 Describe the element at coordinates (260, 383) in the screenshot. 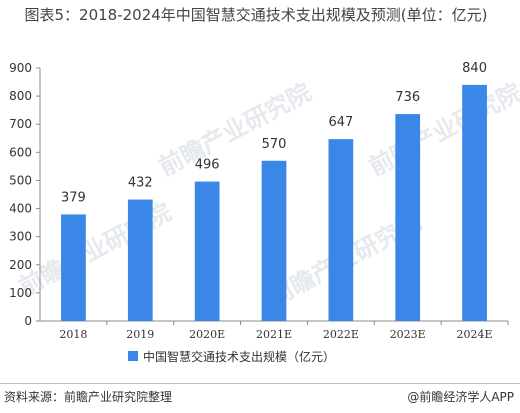

I see `footer-divider` at that location.